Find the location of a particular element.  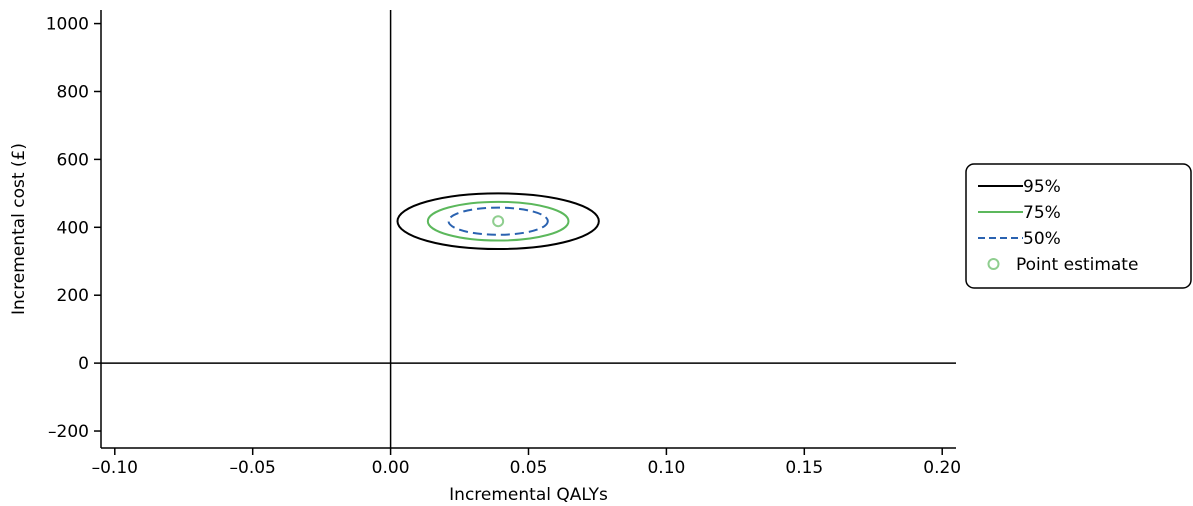

y-tick-label: 200 is located at coordinates (73, 296).